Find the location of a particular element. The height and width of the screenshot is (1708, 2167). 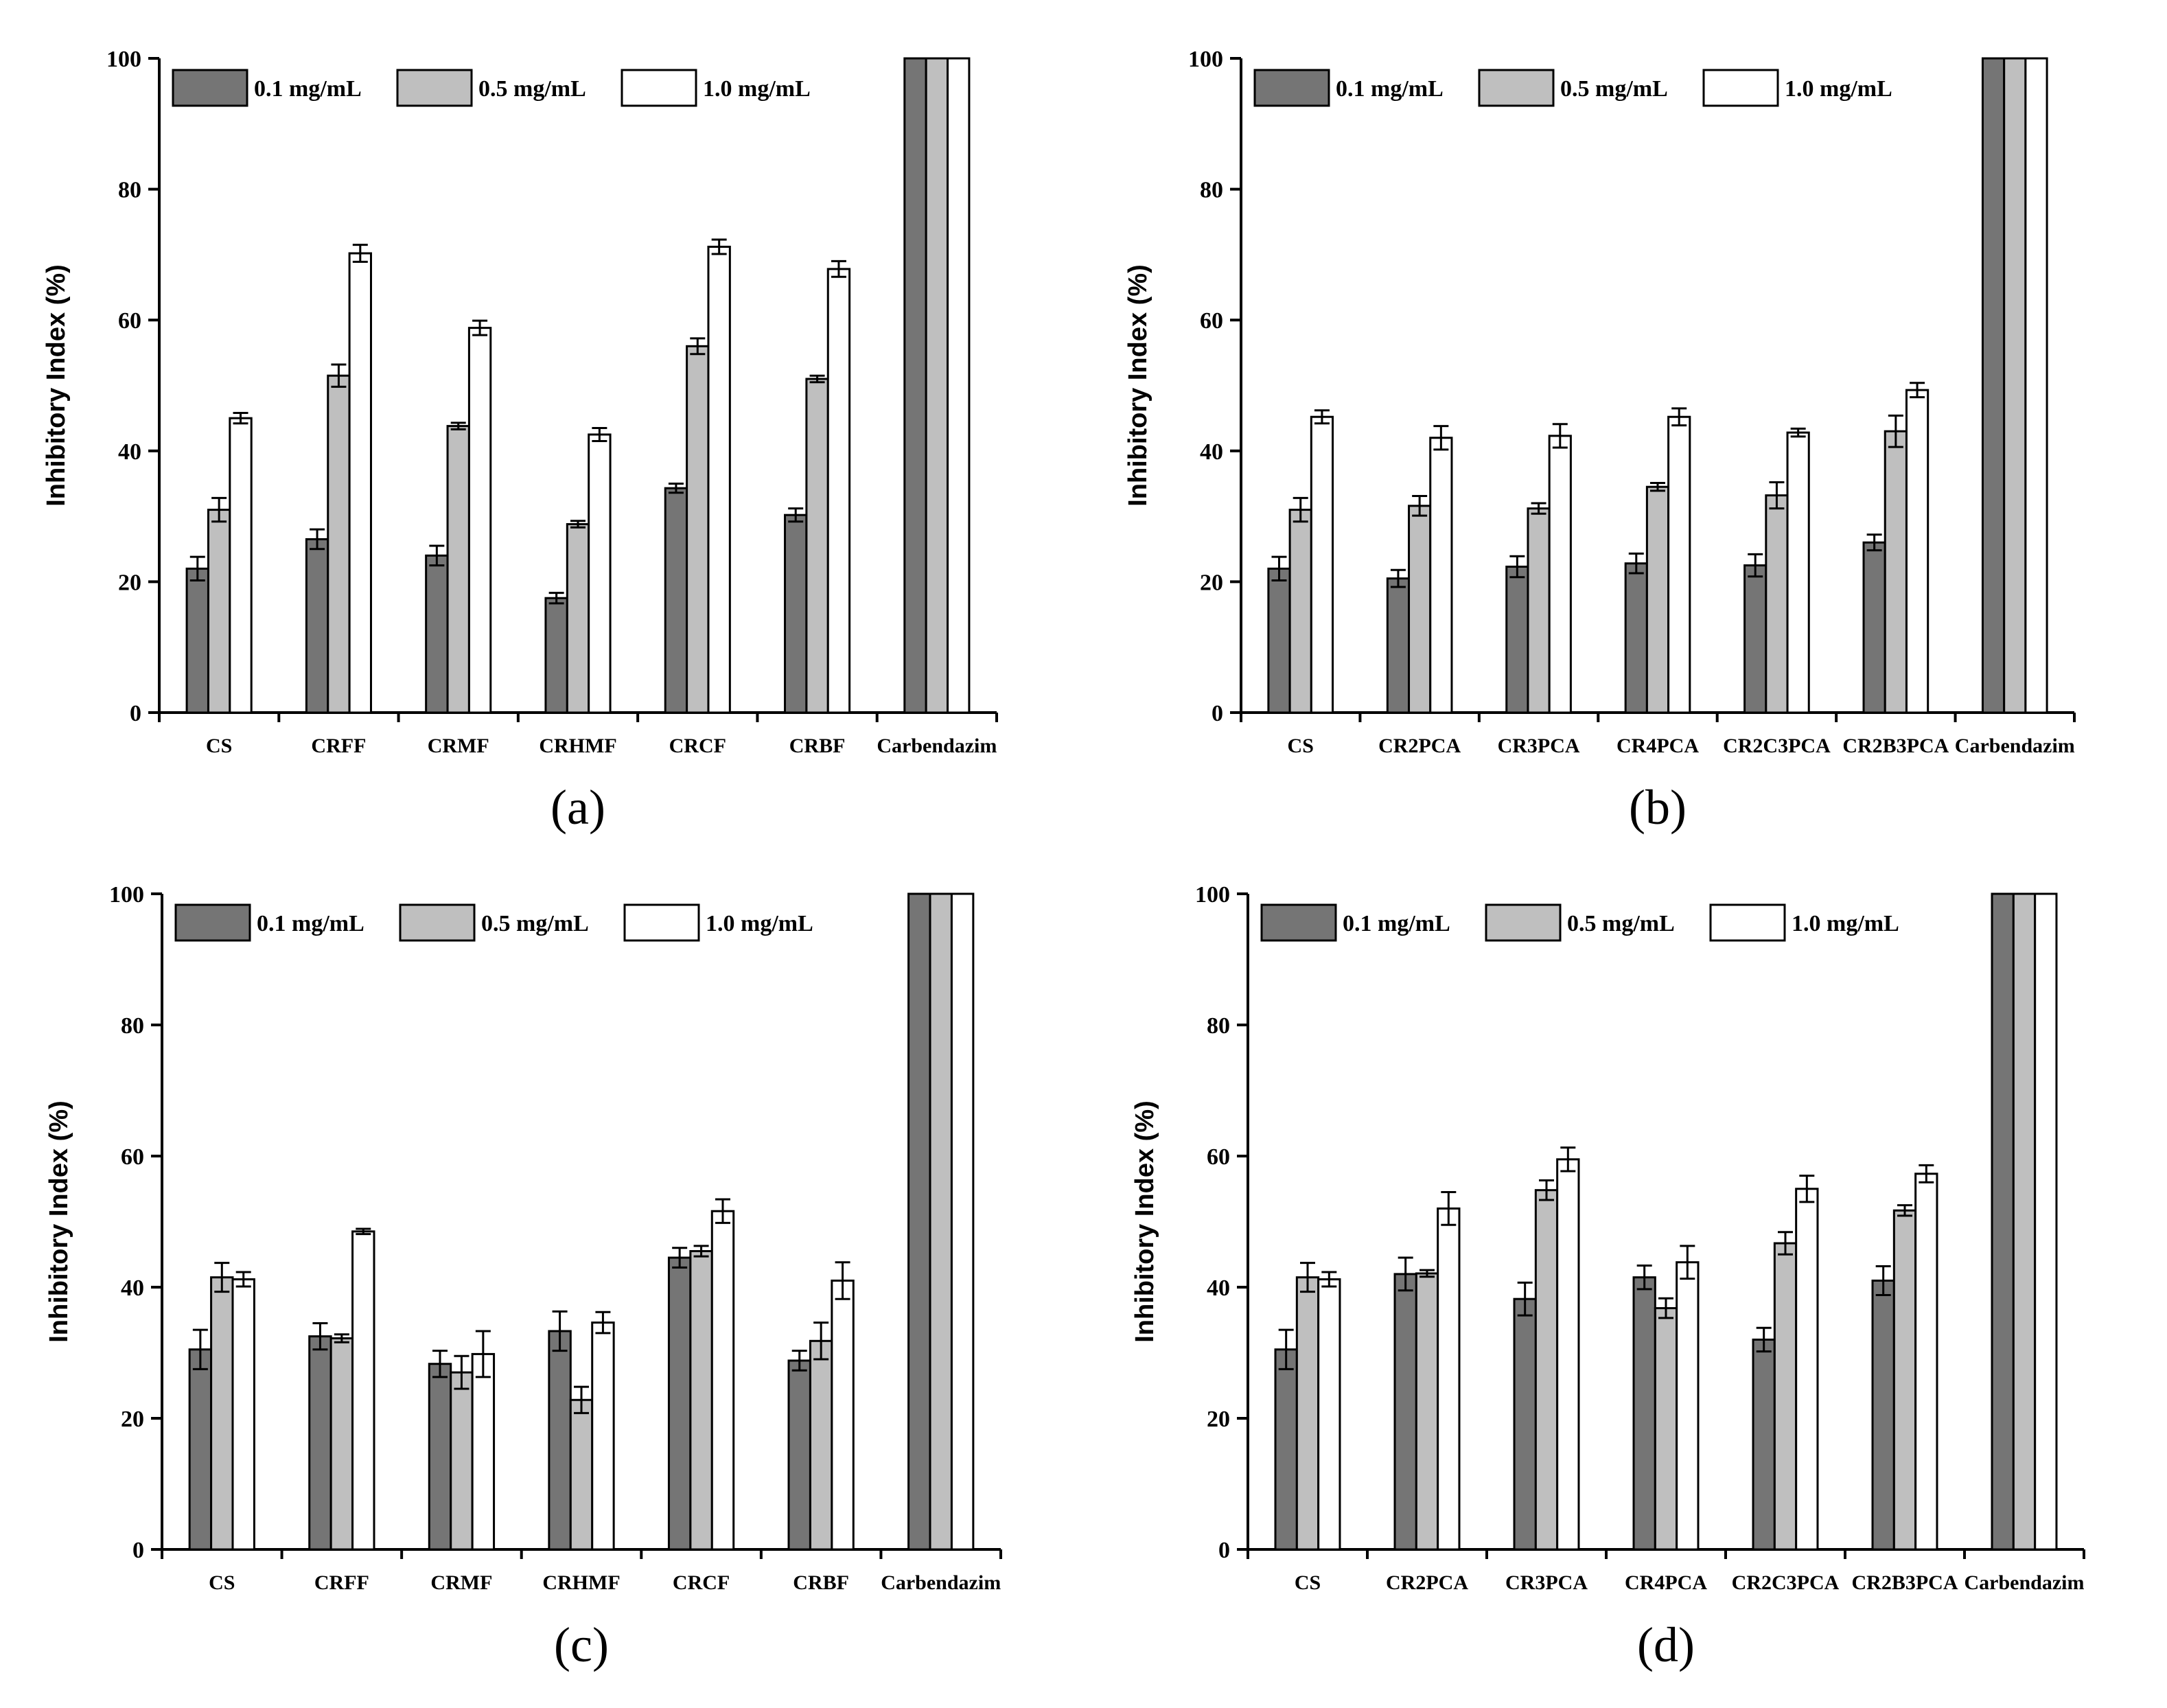

panel-label: (b) is located at coordinates (1658, 807).